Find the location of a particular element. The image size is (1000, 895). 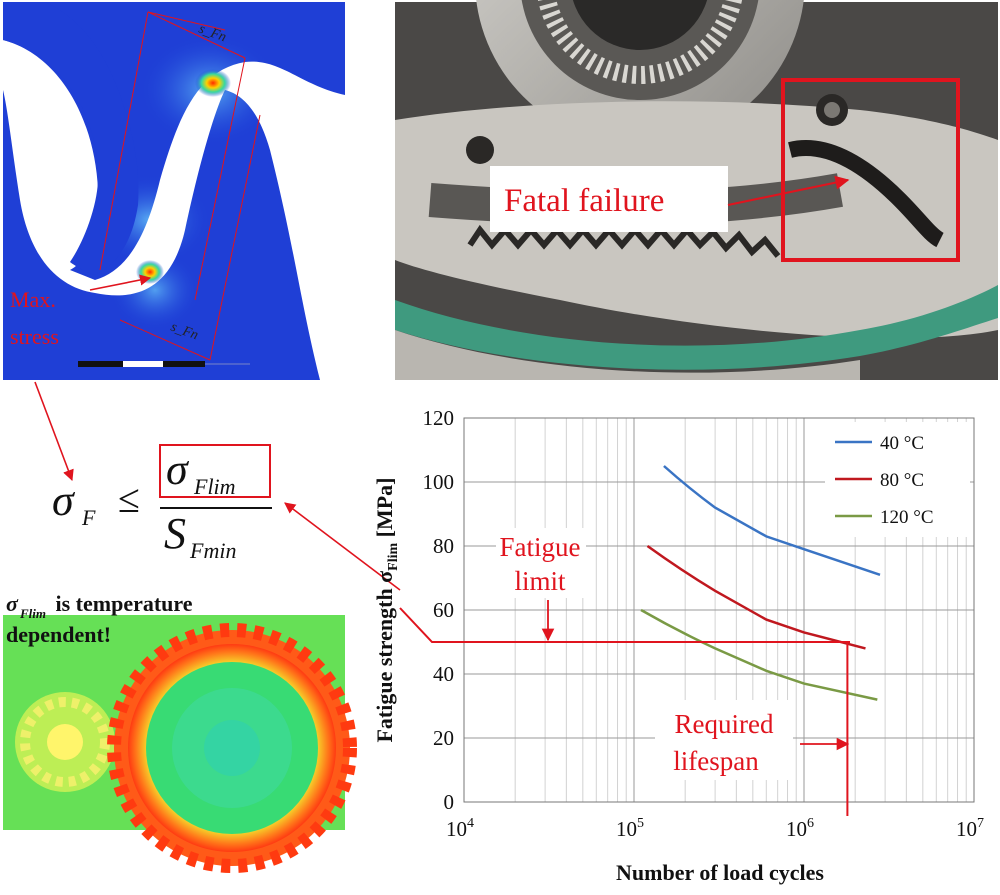

max-stress-label-line2: stress is located at coordinates (34, 336).